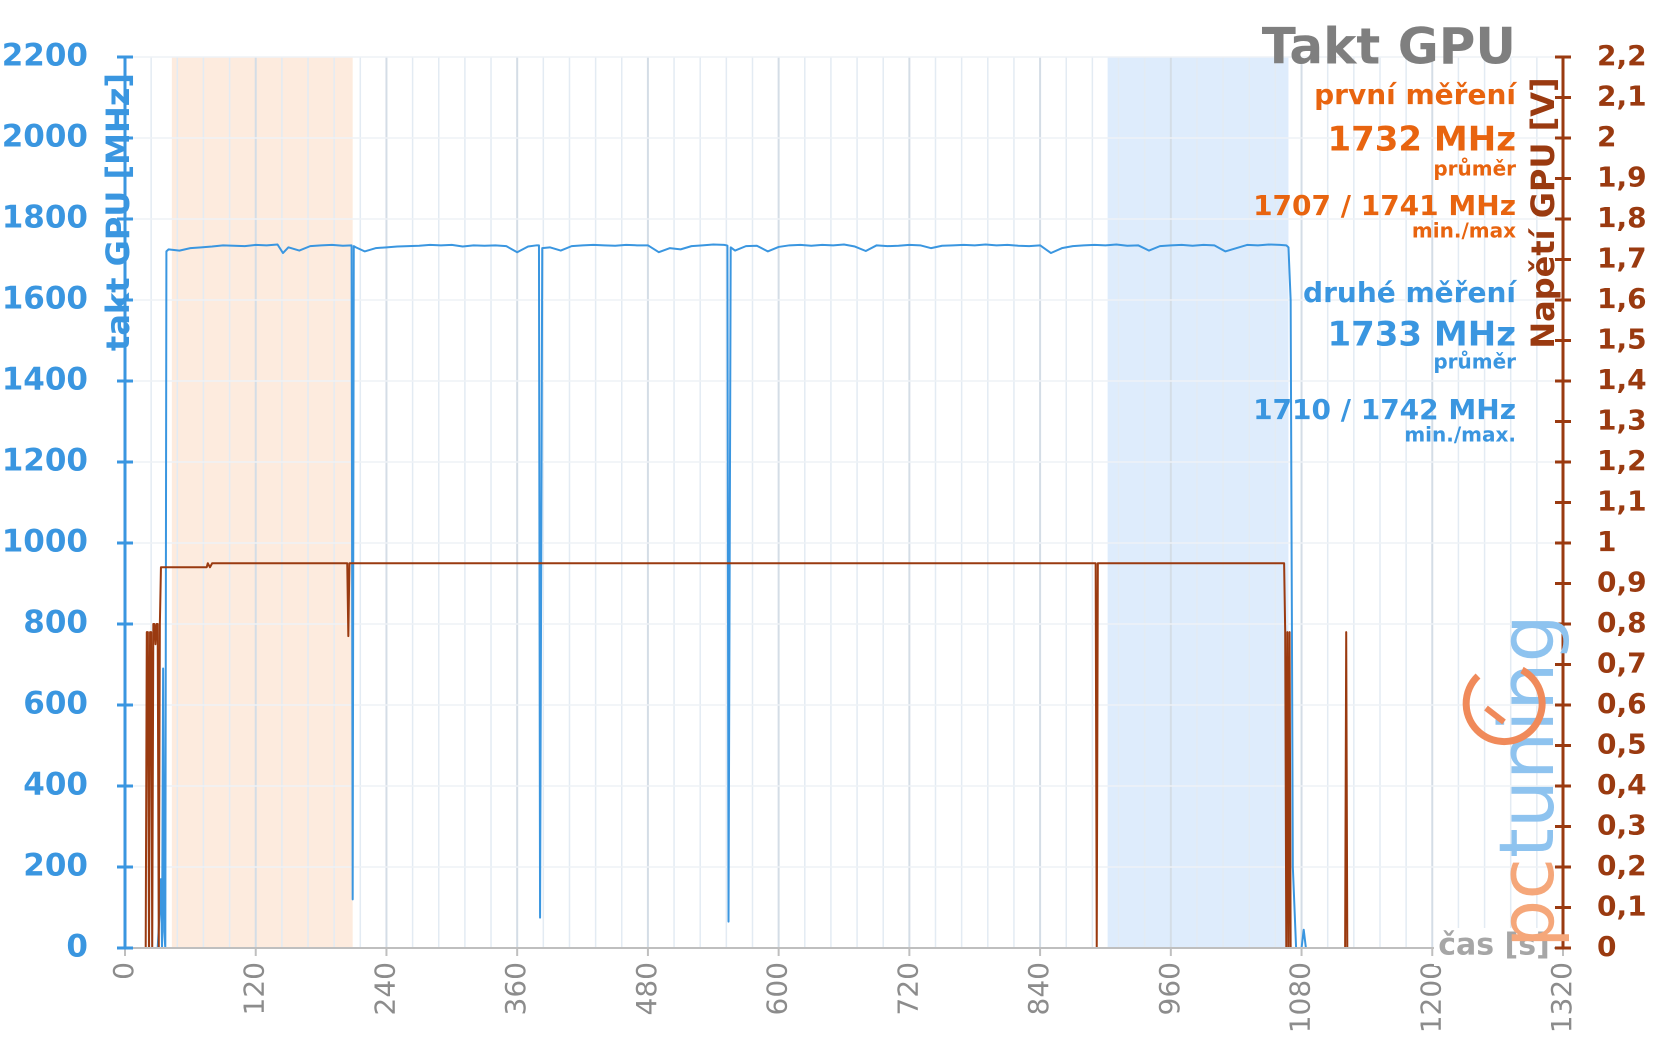  Describe the element at coordinates (1622, 298) in the screenshot. I see `y2-tick-label: 1,6` at that location.